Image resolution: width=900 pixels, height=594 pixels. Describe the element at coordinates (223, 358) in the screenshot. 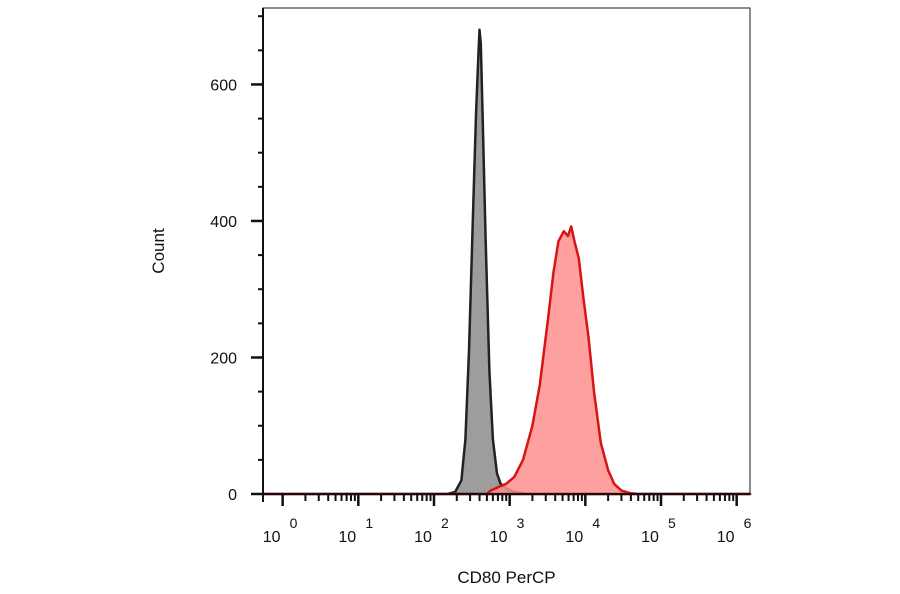

I see `y-tick-label: 200` at that location.